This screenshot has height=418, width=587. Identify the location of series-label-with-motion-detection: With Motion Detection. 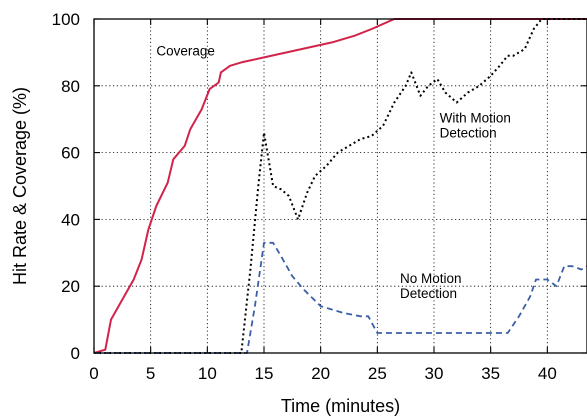
(475, 126).